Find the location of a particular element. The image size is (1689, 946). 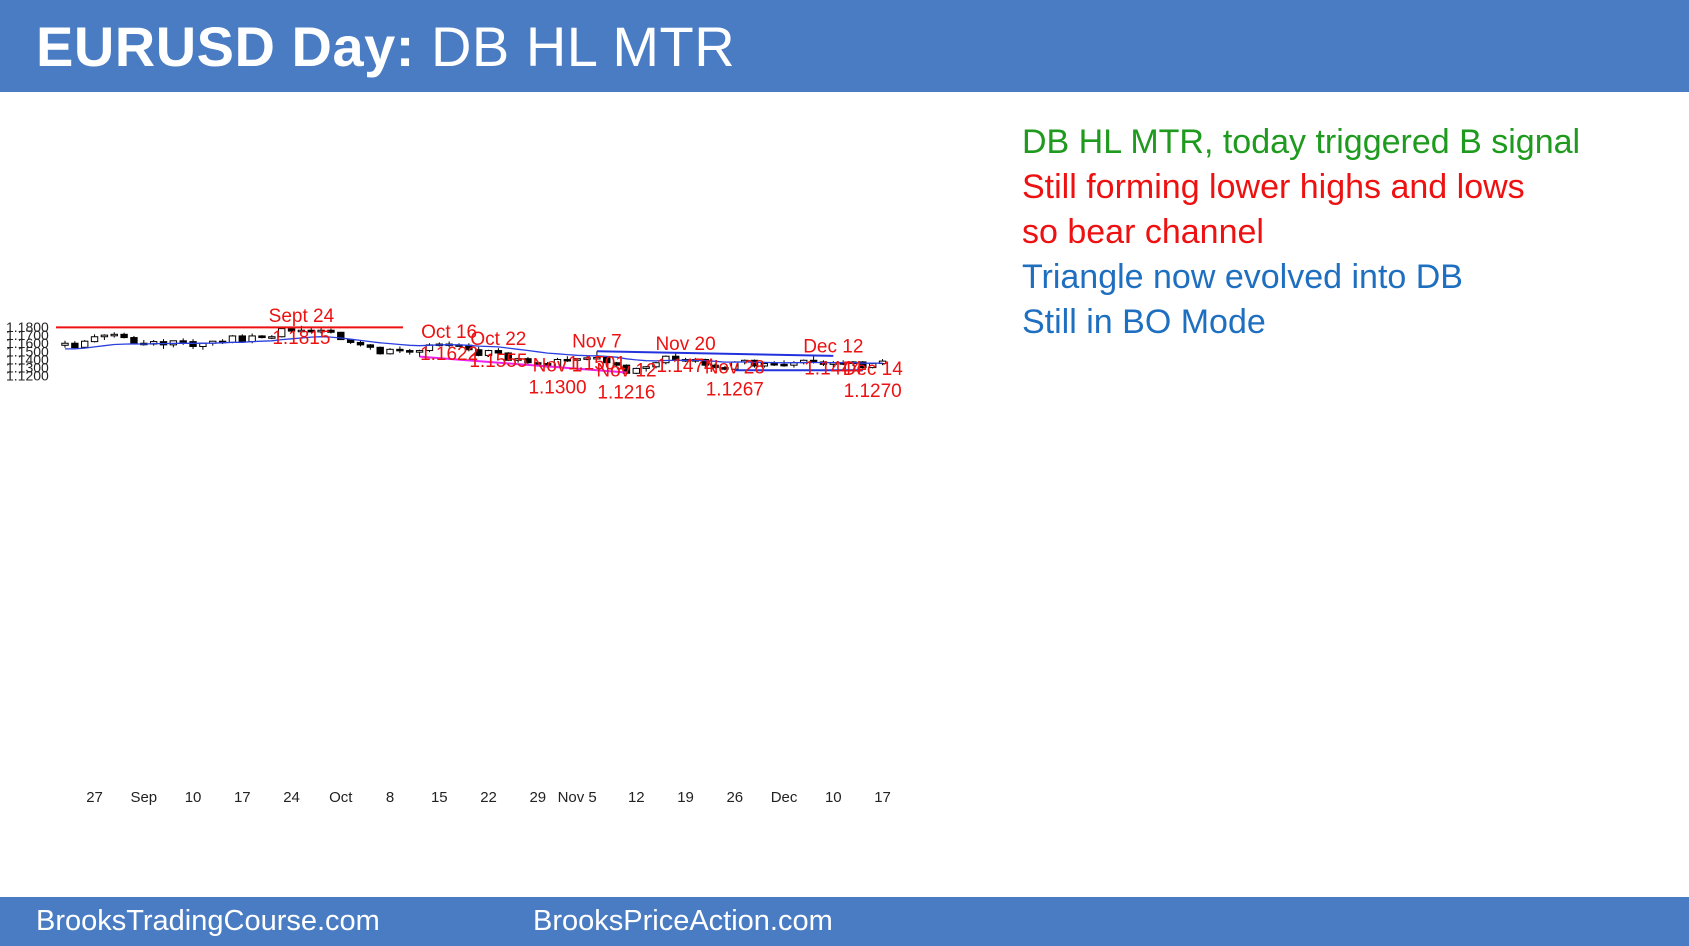

x-tick-label: Sep is located at coordinates (143, 797).